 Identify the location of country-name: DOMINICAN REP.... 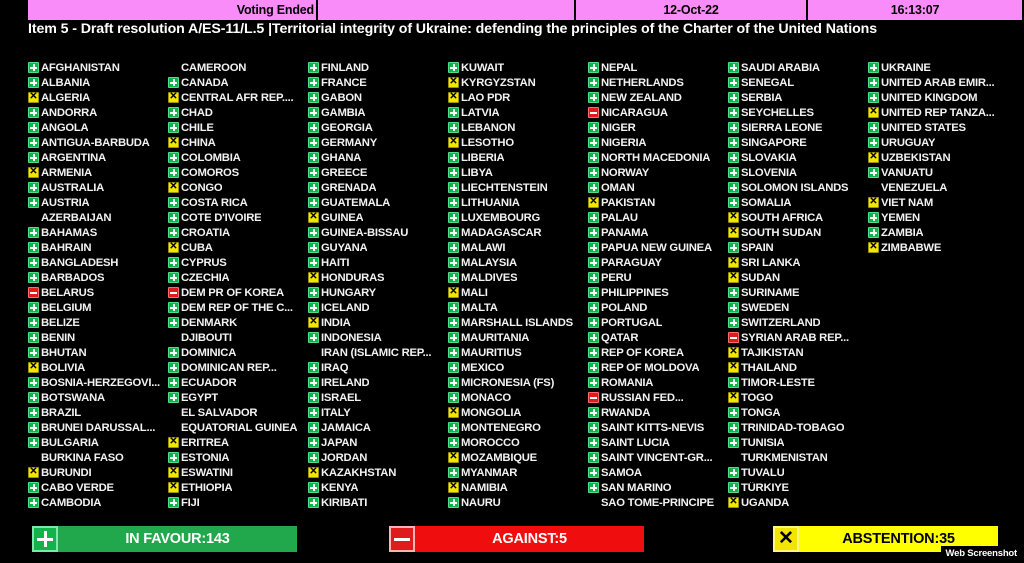
(229, 367).